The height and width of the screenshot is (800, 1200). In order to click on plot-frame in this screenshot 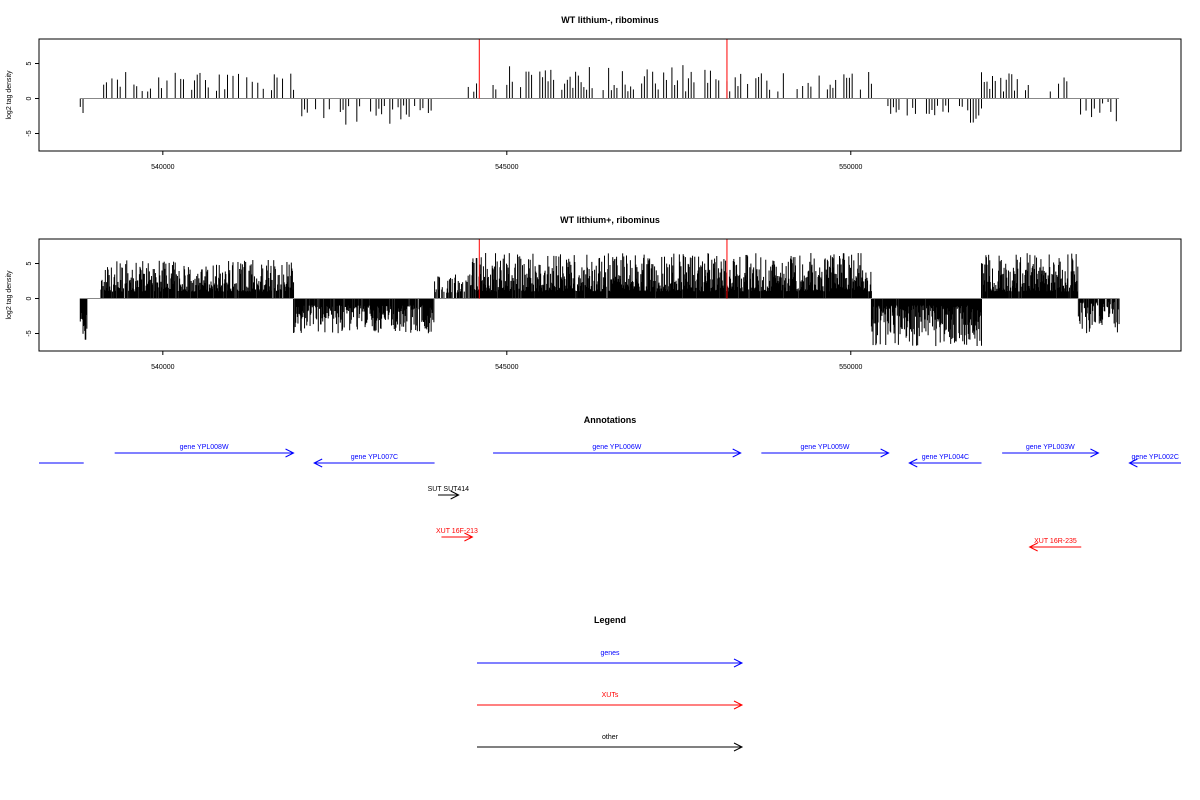, I will do `click(610, 95)`.